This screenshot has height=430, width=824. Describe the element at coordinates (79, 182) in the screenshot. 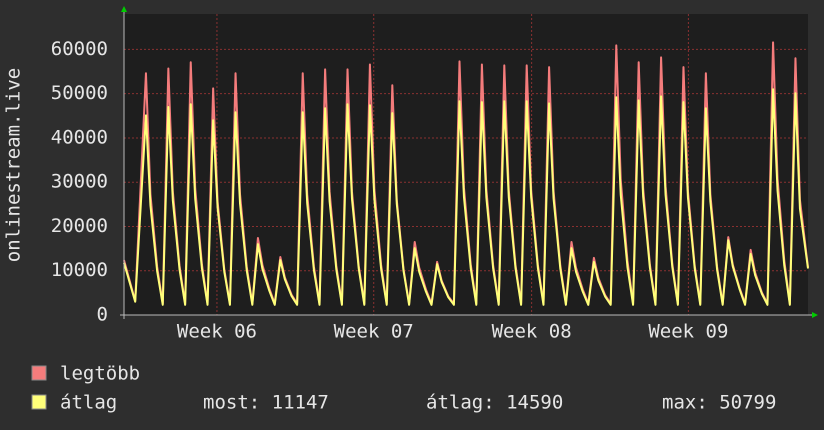

I see `y-tick-label: 30000` at that location.